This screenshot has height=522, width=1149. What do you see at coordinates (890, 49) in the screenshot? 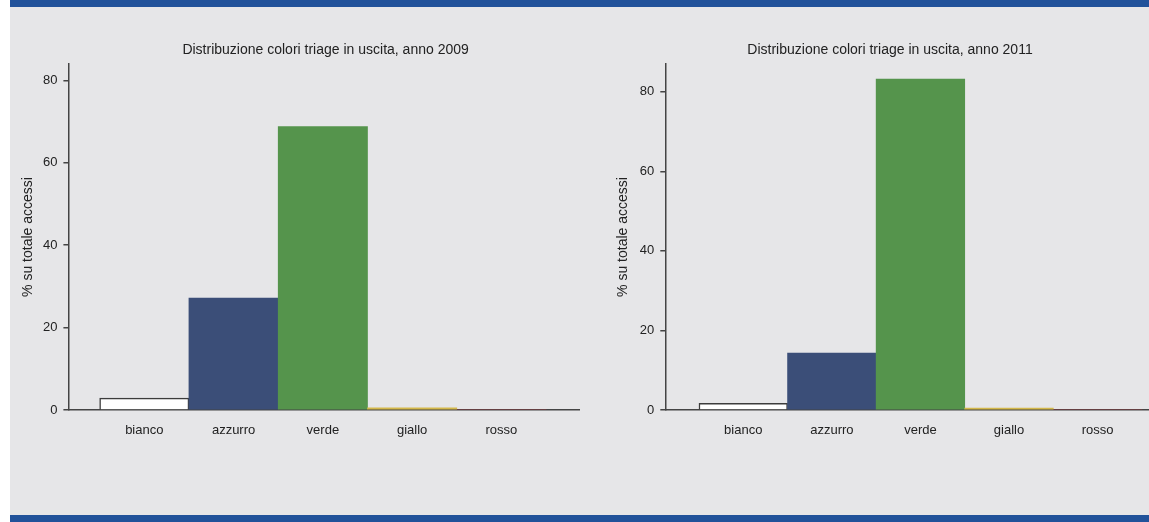
I see `chart-title: Distribuzione colori triage in uscita, anno 2011` at bounding box center [890, 49].